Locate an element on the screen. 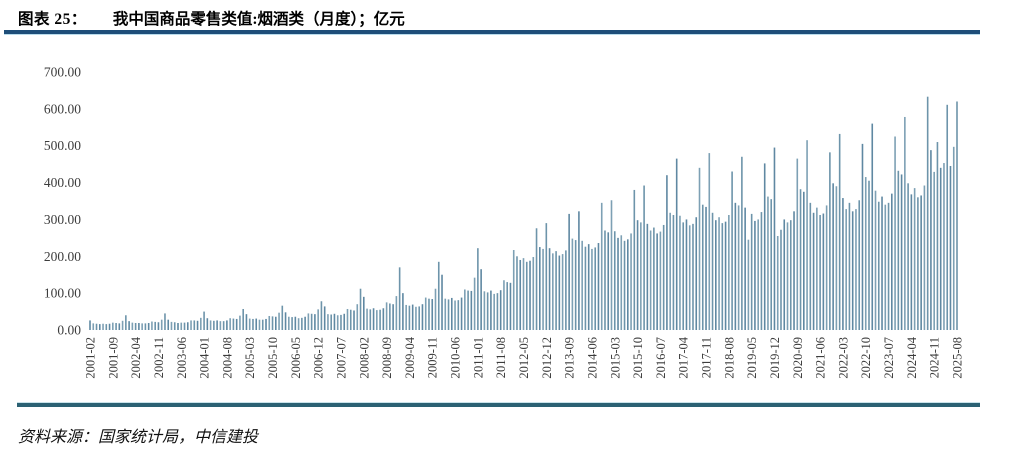 Image resolution: width=1017 pixels, height=453 pixels. x-tick-label: 2004-01 is located at coordinates (205, 358).